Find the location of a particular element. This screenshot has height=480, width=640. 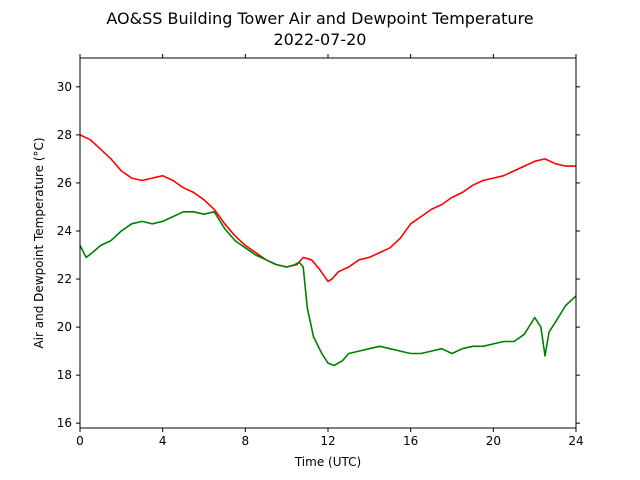

y-tick-label: 24 is located at coordinates (64, 231).